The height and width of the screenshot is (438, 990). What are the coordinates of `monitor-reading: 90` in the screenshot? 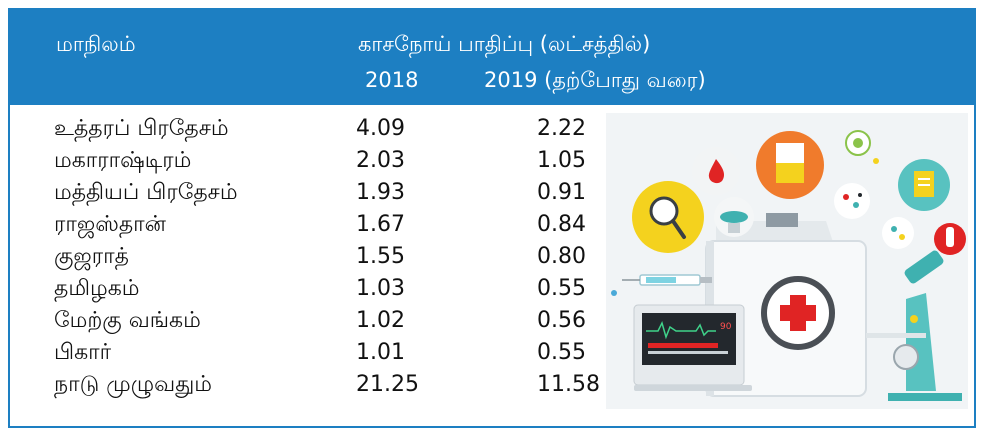 It's located at (726, 327).